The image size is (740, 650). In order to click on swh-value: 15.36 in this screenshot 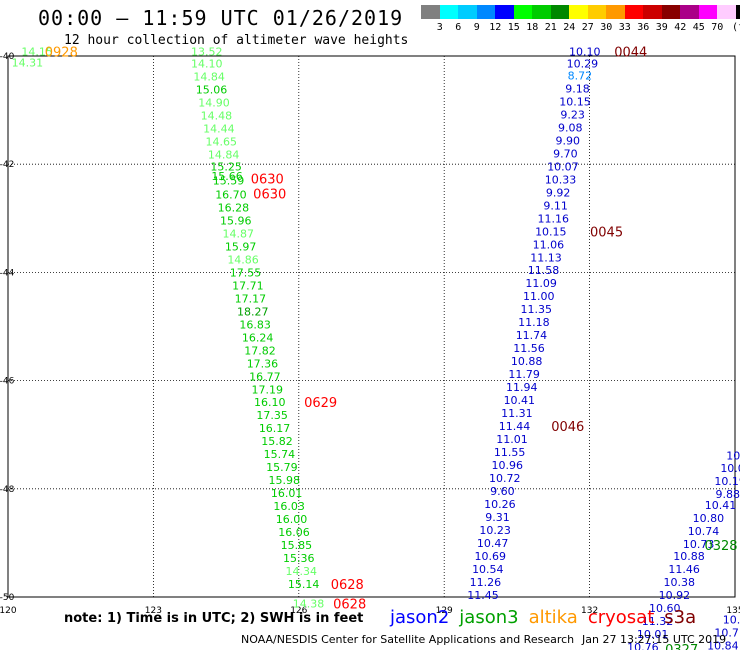, I will do `click(299, 558)`.